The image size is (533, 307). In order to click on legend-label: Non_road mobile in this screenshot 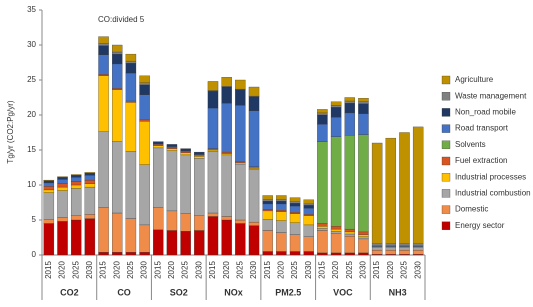, I will do `click(485, 112)`.